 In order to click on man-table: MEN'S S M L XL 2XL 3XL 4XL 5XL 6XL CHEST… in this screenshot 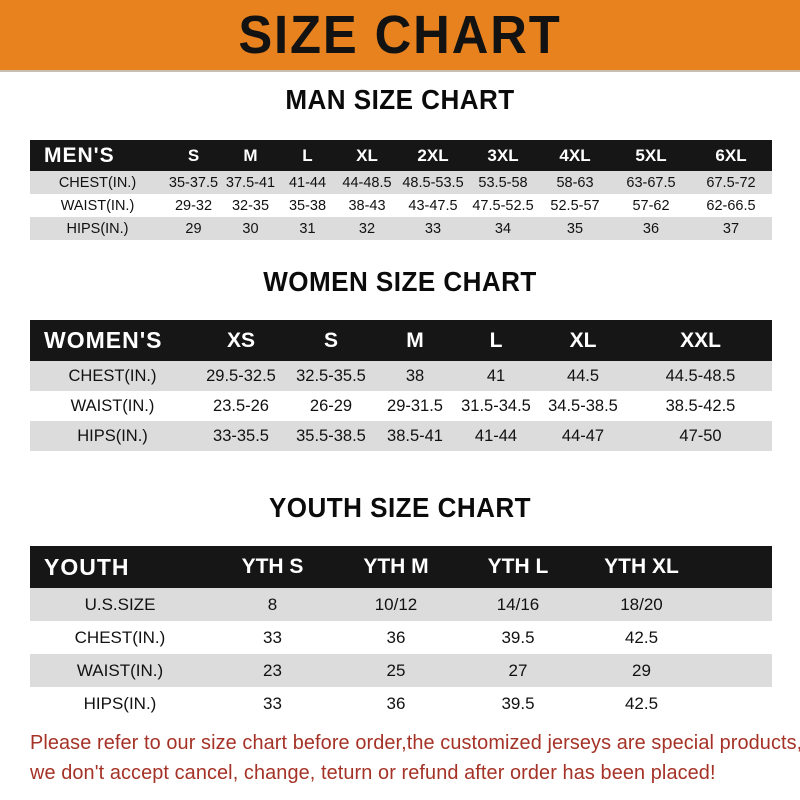, I will do `click(401, 190)`.